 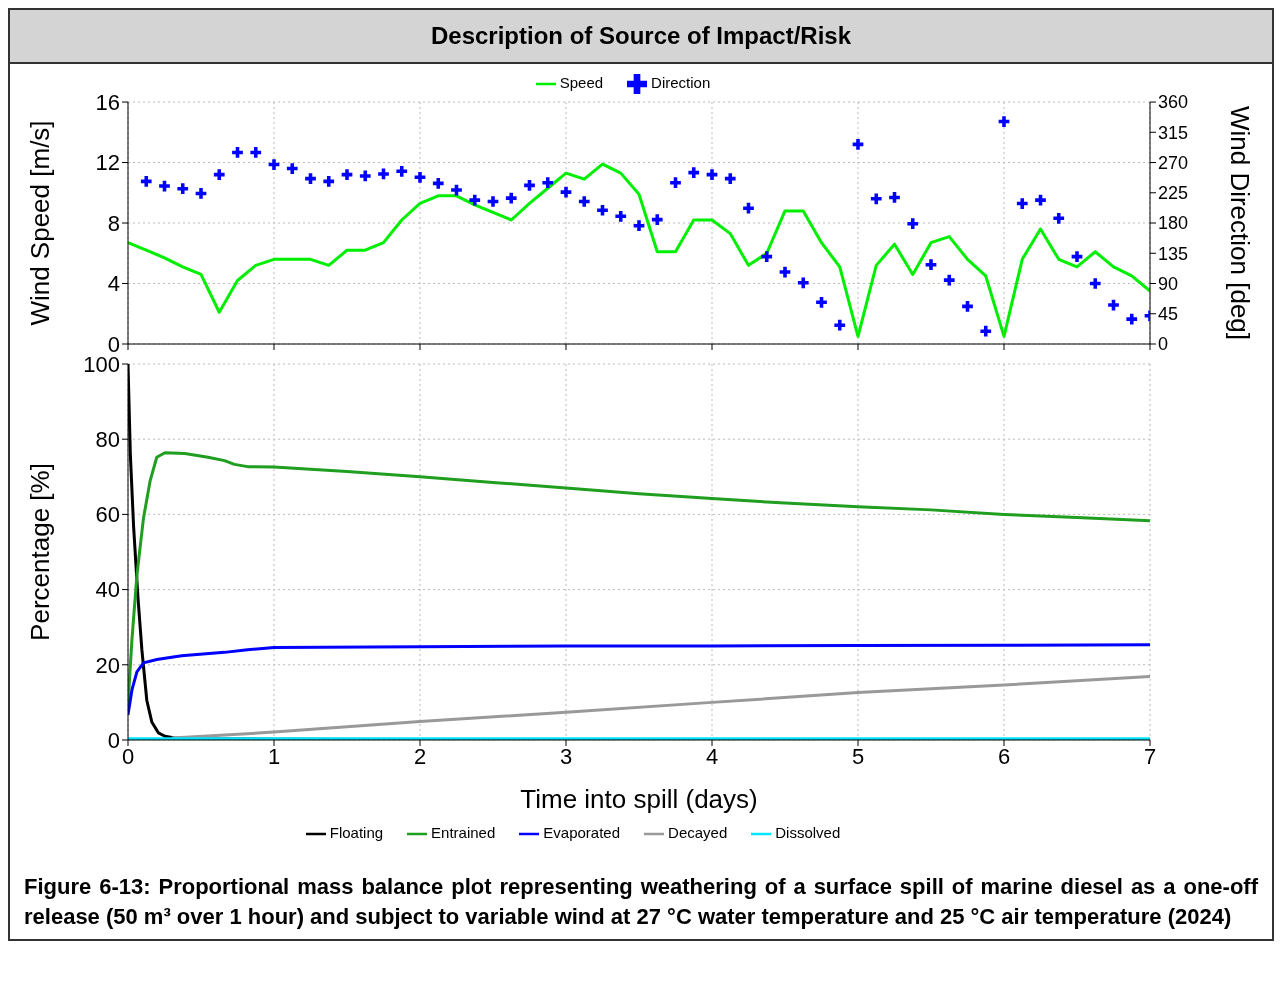 What do you see at coordinates (1173, 162) in the screenshot?
I see `y2-tick-label: 270` at bounding box center [1173, 162].